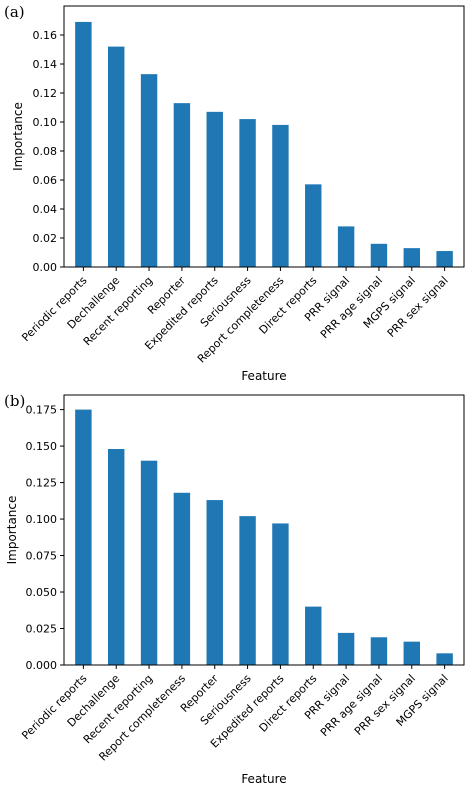 The height and width of the screenshot is (788, 474). I want to click on y-tick-label: 0.150, so click(42, 446).